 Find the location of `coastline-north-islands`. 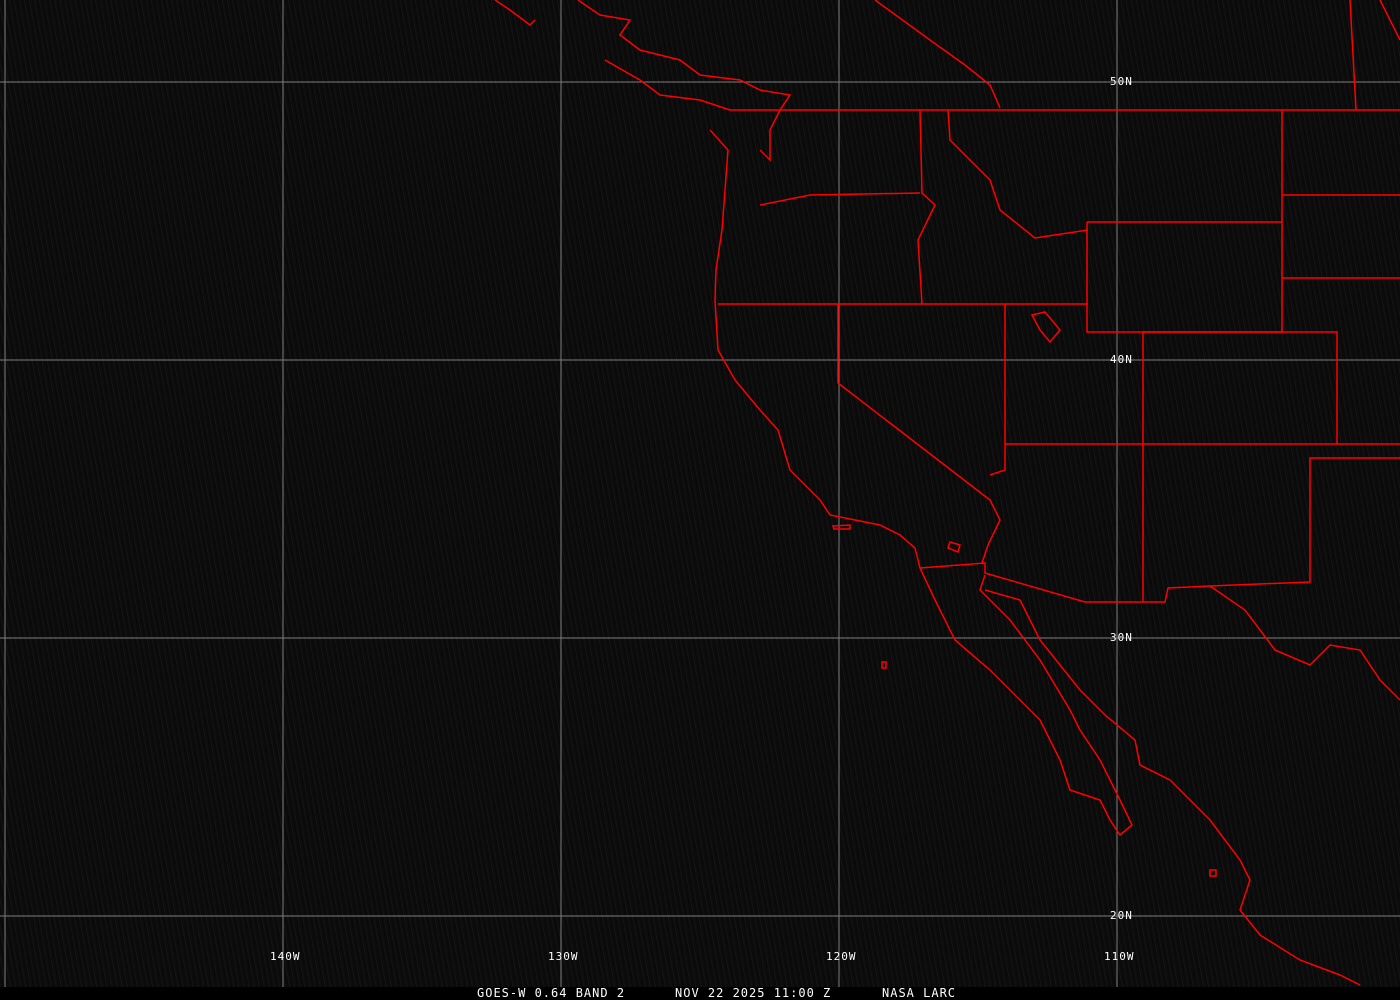

coastline-north-islands is located at coordinates (515, 13).